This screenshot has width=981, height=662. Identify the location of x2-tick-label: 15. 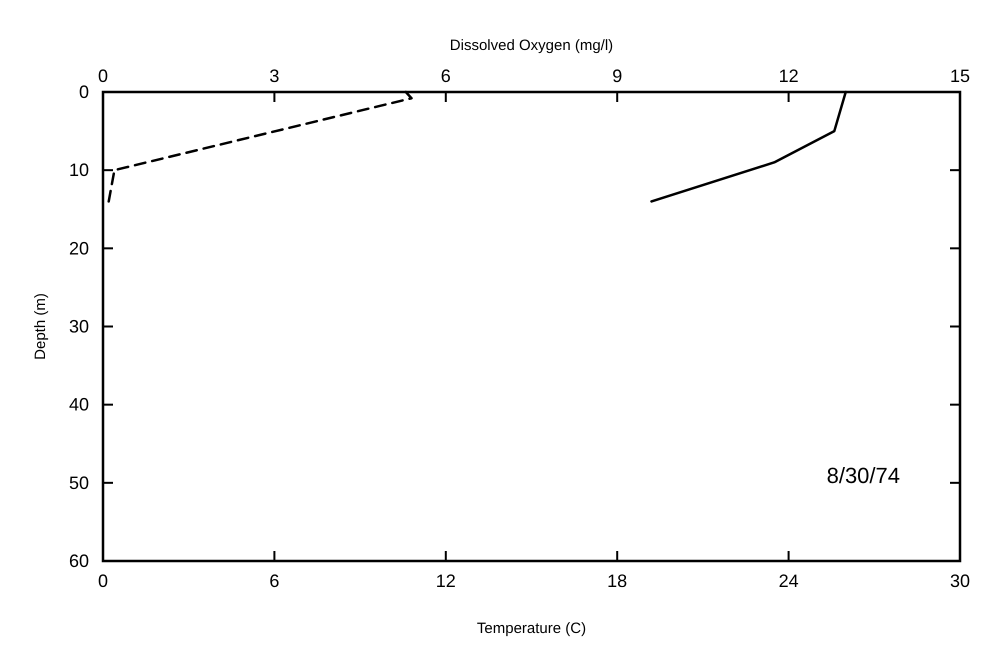
(960, 76).